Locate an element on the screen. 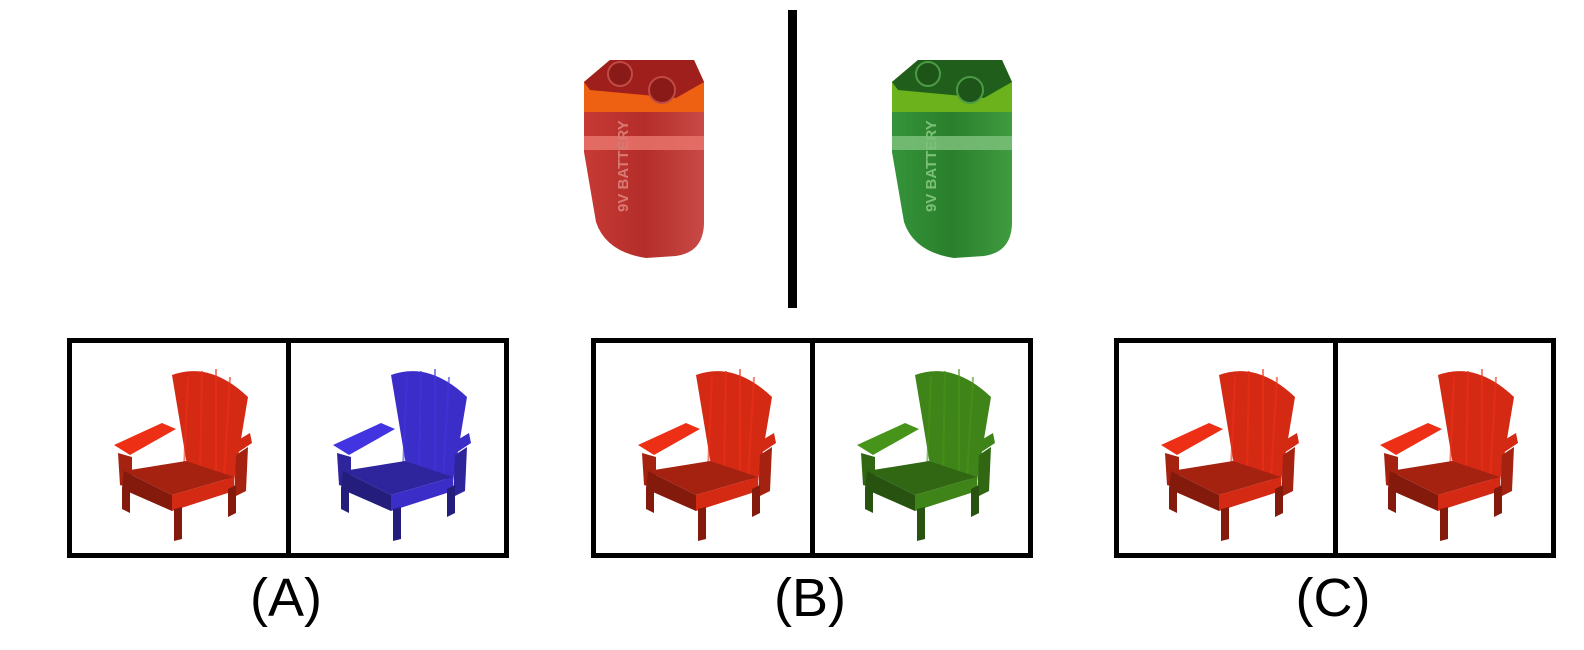  battery-label-green: 9V BATTERY is located at coordinates (931, 166).